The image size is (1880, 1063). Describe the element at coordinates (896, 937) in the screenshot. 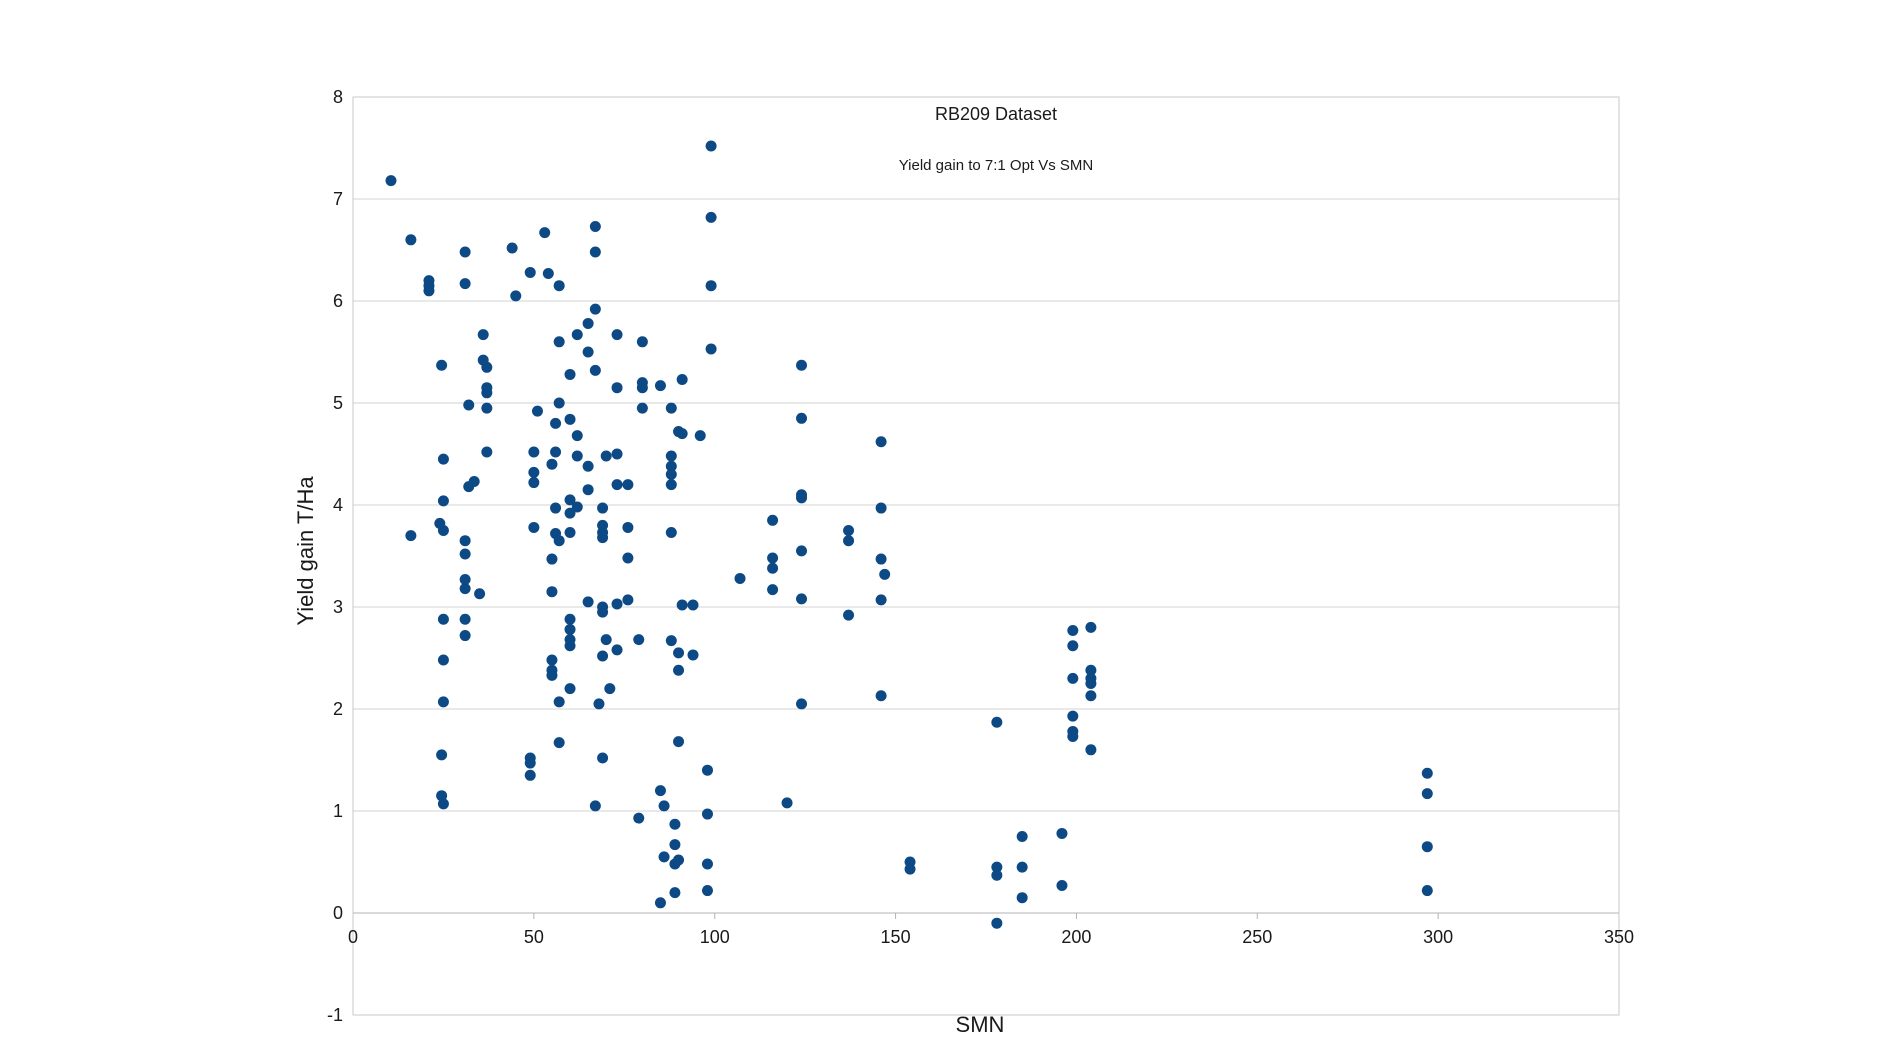

I see `x-tick-label: 150` at that location.